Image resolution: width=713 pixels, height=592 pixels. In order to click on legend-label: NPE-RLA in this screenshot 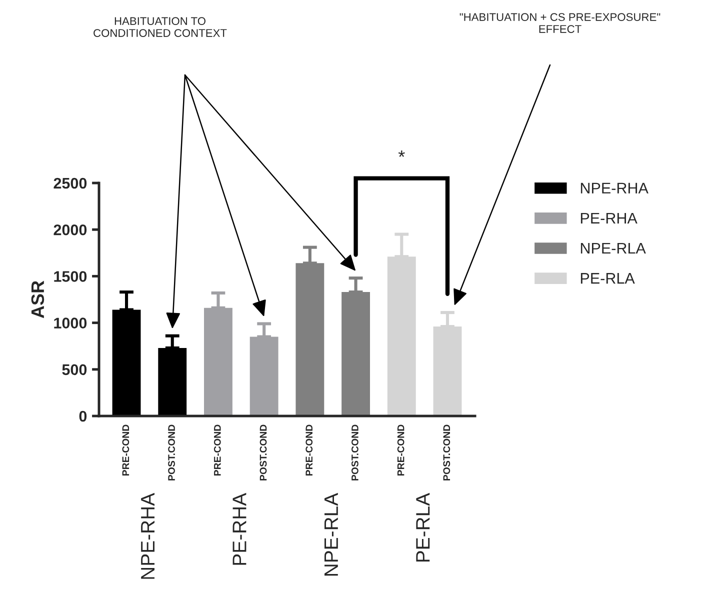, I will do `click(613, 248)`.